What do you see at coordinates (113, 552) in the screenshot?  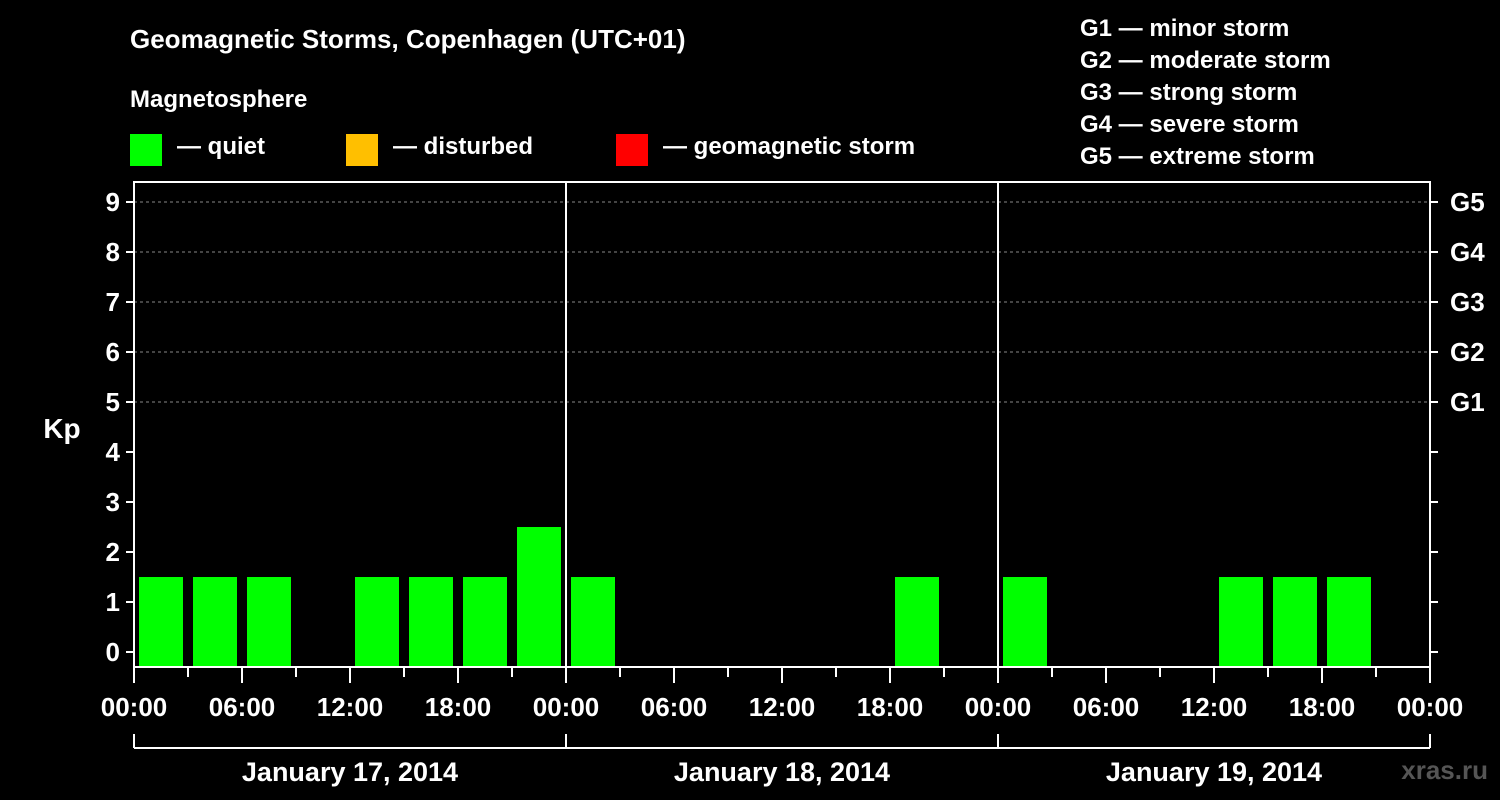 I see `y-tick-label-2: 2` at bounding box center [113, 552].